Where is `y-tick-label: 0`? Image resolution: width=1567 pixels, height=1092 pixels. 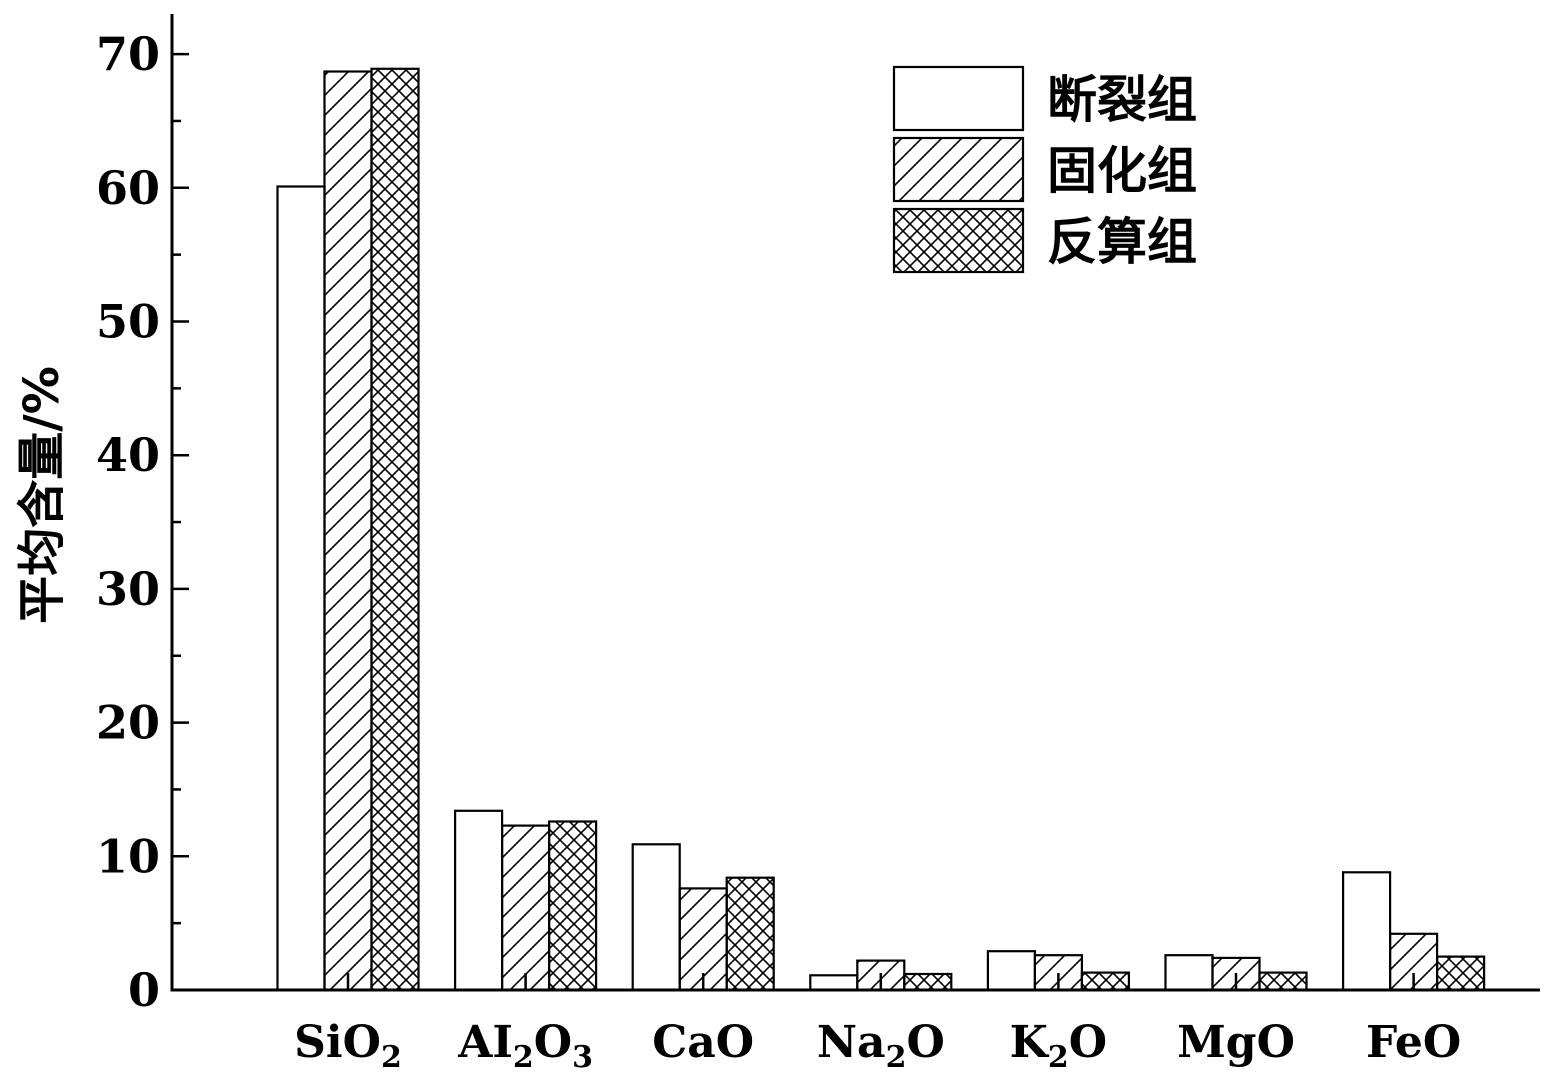
y-tick-label: 0 is located at coordinates (144, 990).